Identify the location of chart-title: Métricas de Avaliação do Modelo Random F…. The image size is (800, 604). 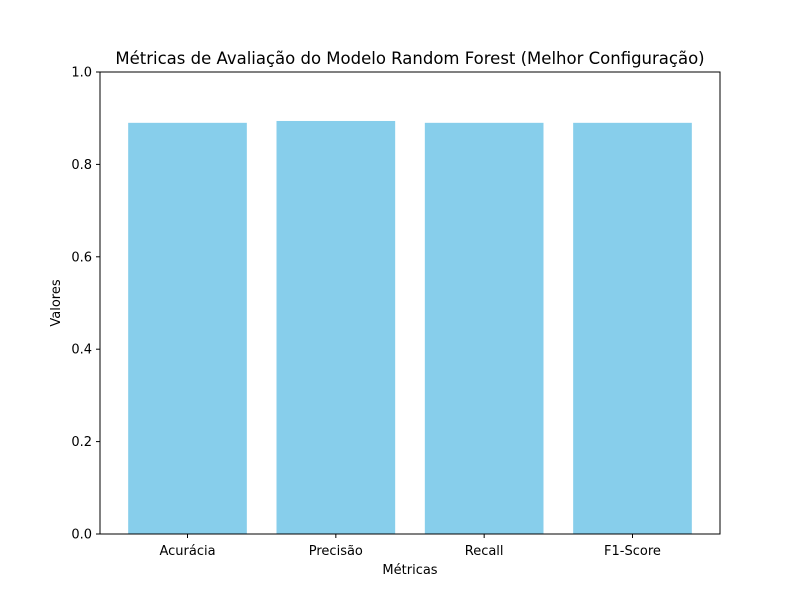
(409, 58).